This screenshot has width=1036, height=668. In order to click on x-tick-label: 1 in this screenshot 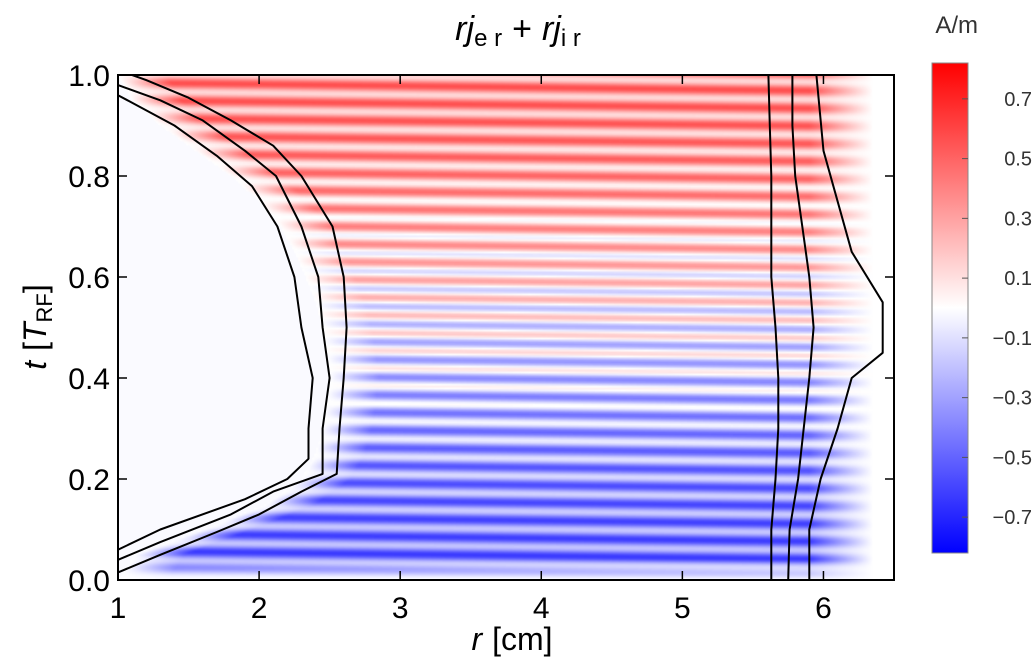, I will do `click(118, 608)`.